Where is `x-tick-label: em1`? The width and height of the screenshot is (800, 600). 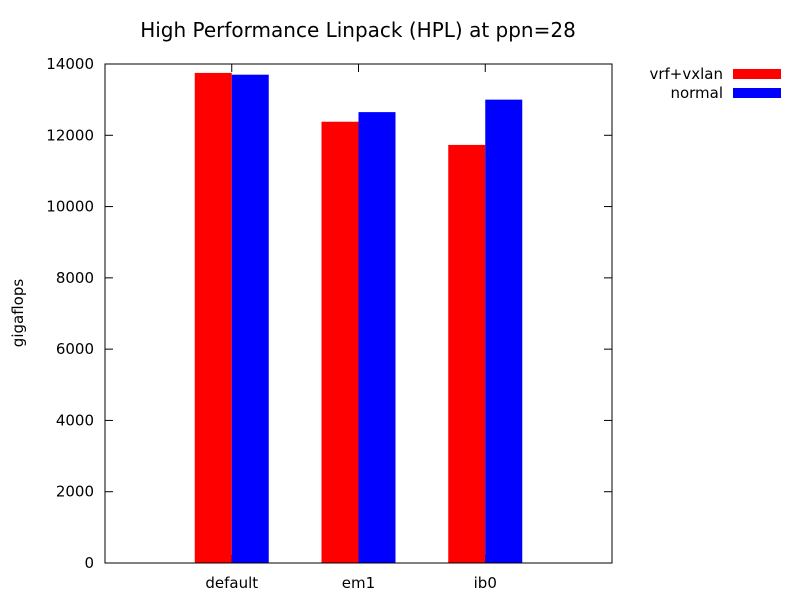 x-tick-label: em1 is located at coordinates (358, 583).